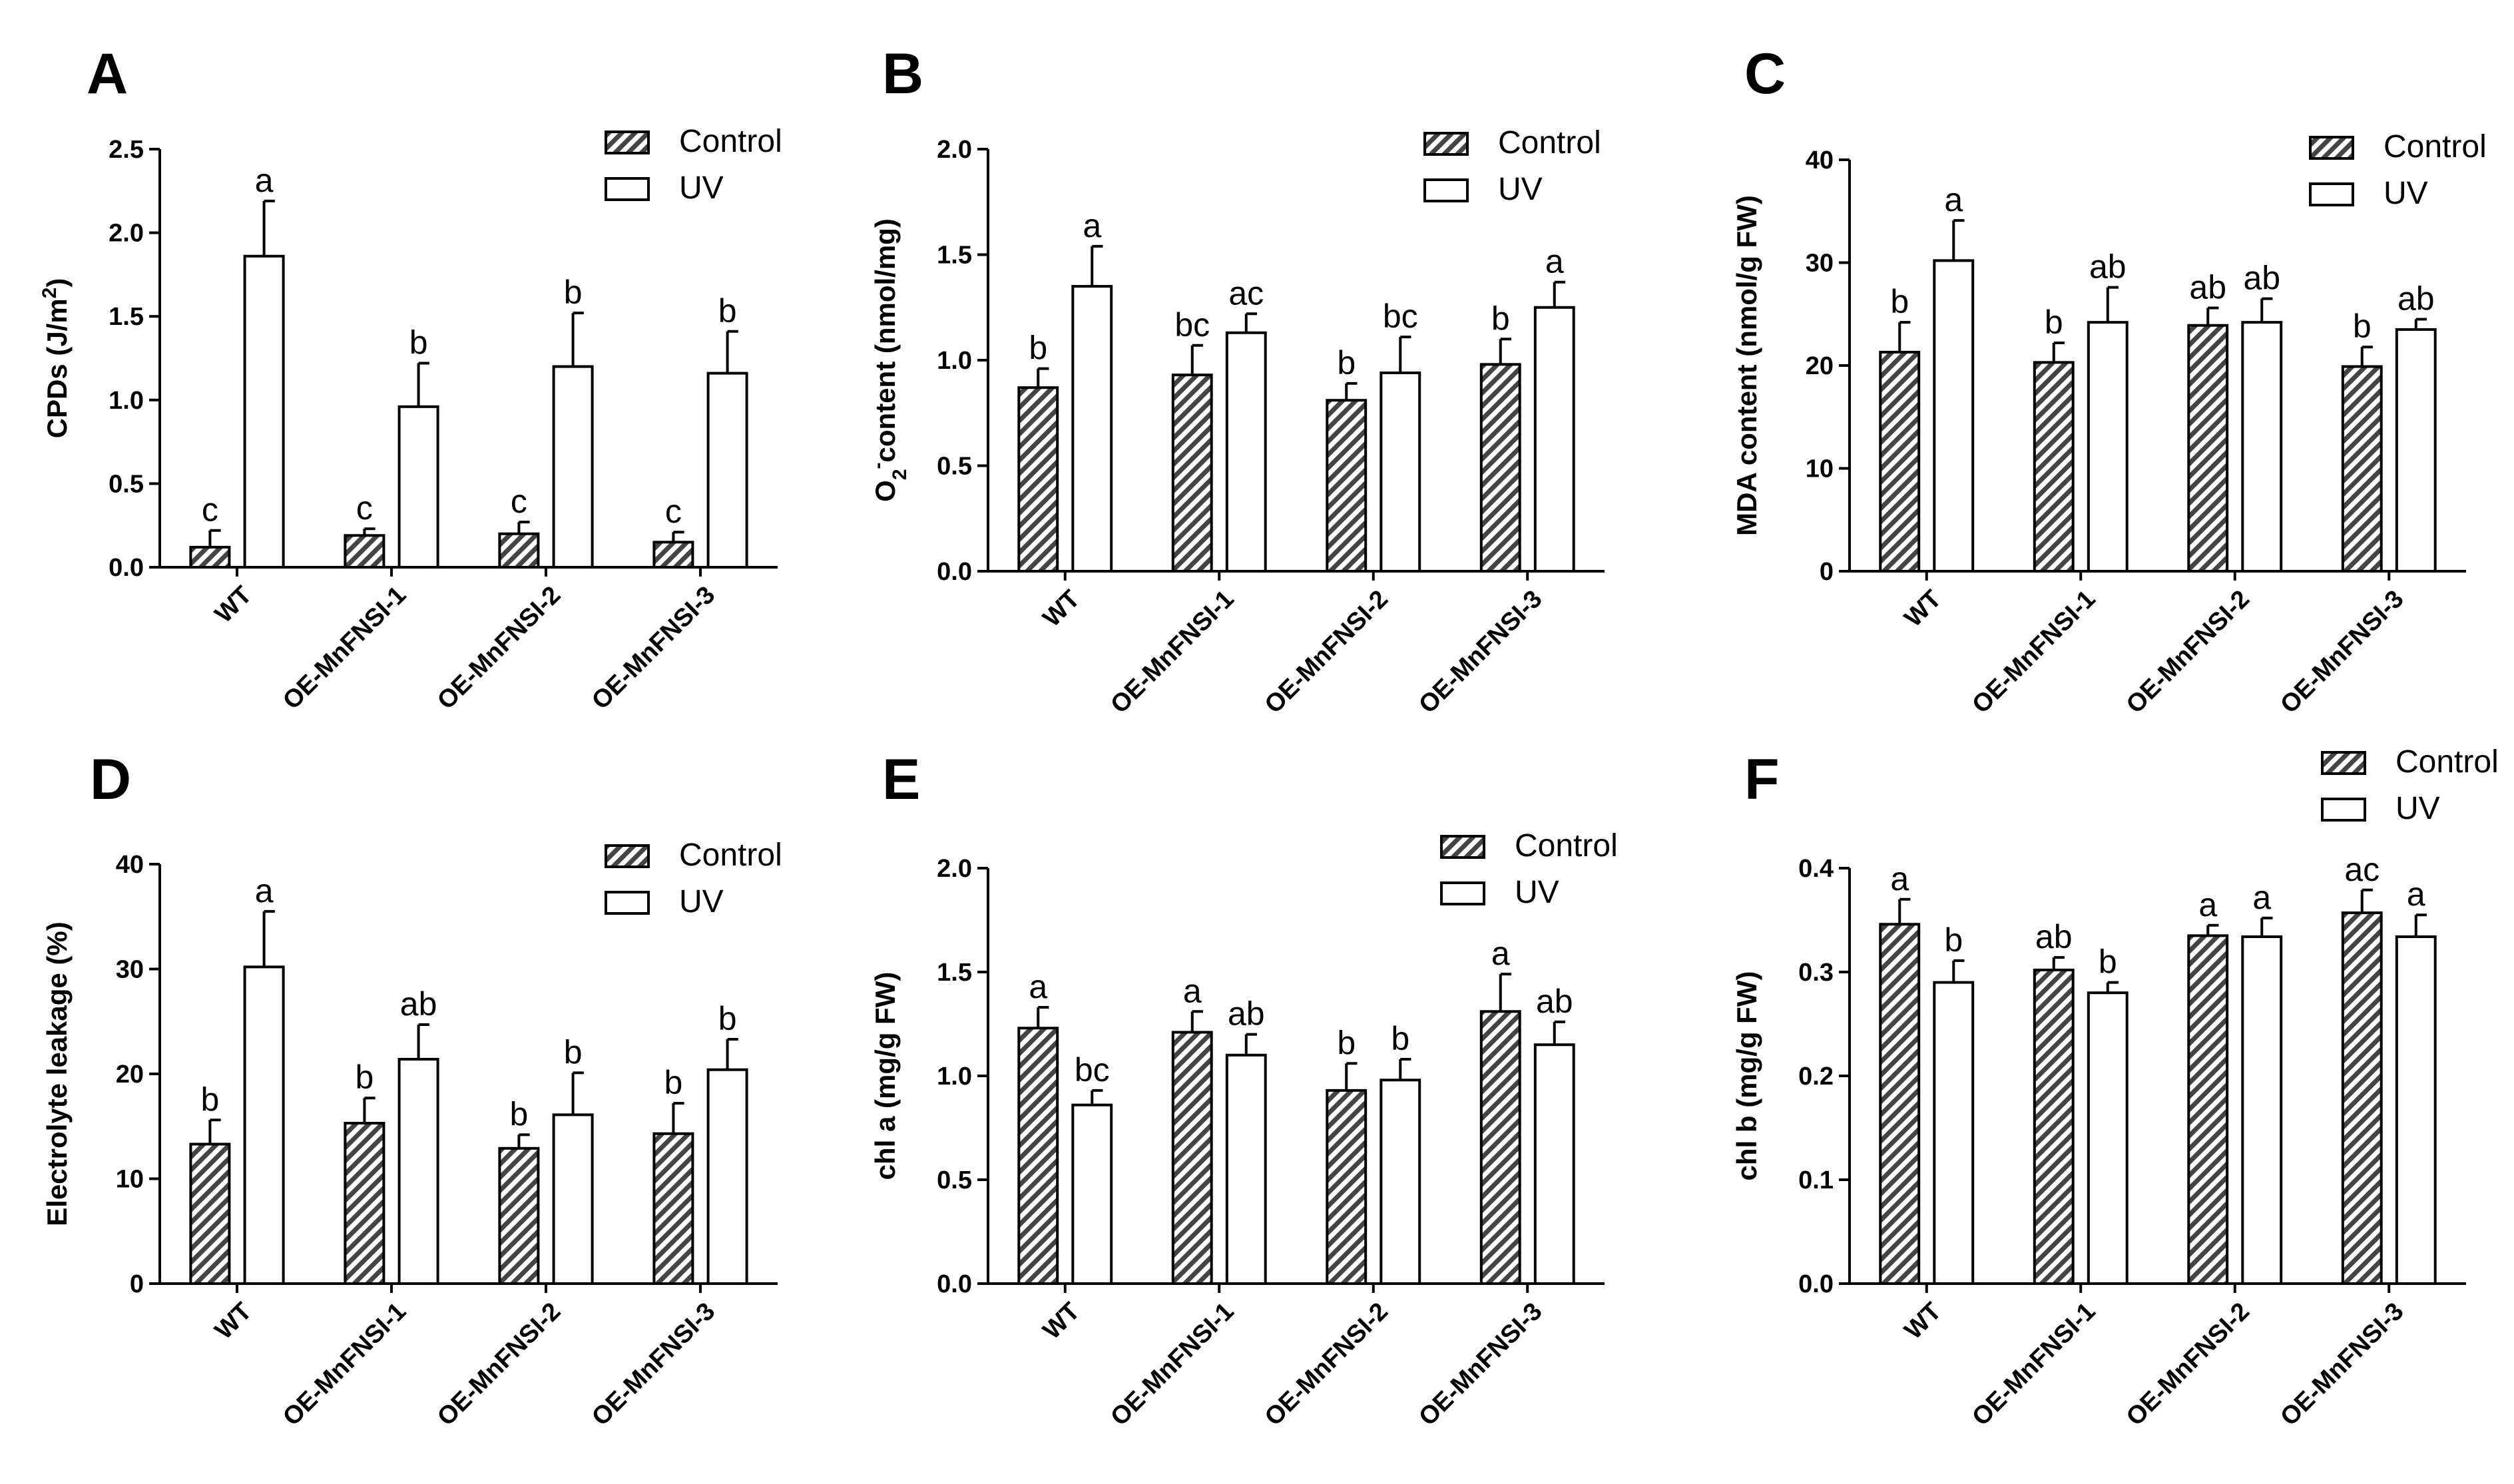 Image resolution: width=2514 pixels, height=1484 pixels. What do you see at coordinates (1192, 325) in the screenshot?
I see `significance-label-b: bc` at bounding box center [1192, 325].